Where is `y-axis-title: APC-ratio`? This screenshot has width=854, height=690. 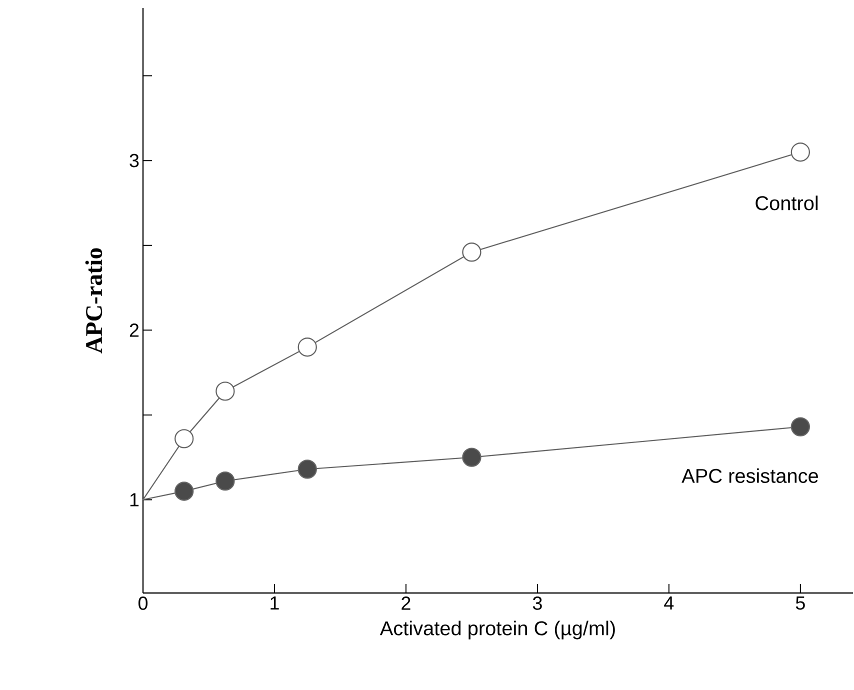 y-axis-title: APC-ratio is located at coordinates (93, 301).